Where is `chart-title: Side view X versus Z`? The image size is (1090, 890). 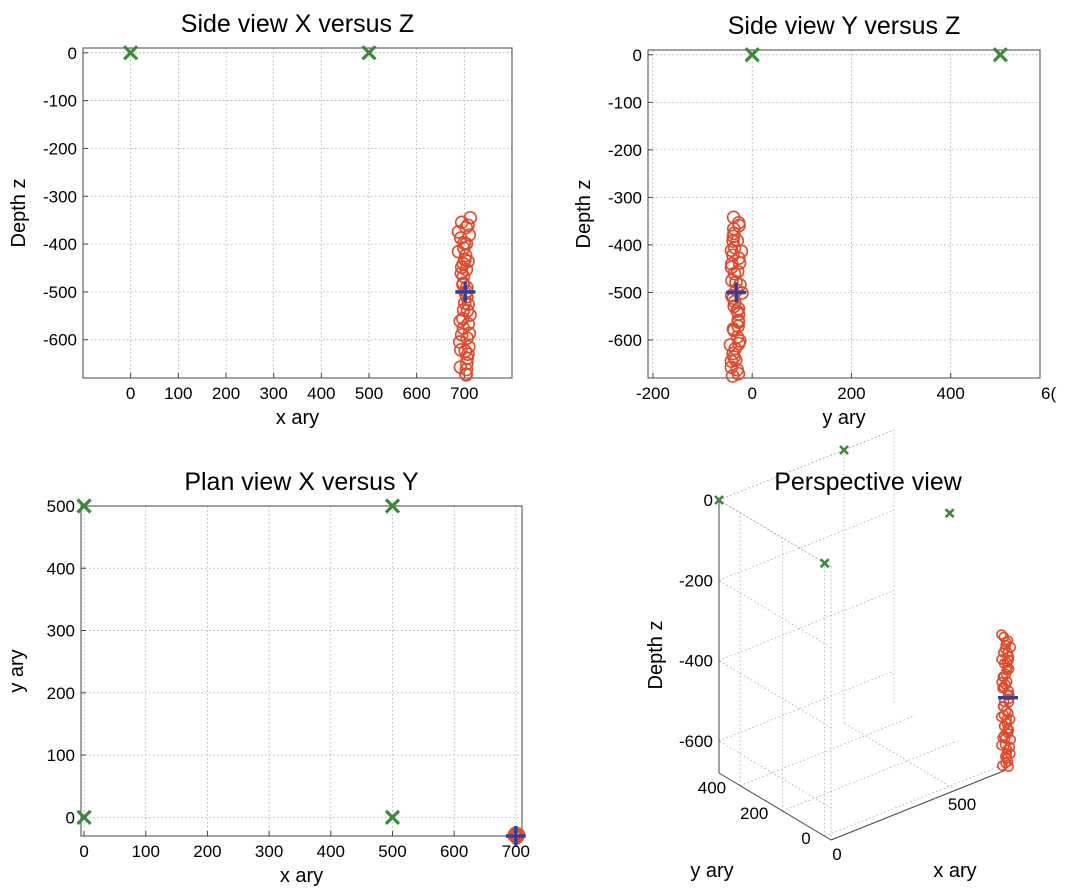
chart-title: Side view X versus Z is located at coordinates (297, 24).